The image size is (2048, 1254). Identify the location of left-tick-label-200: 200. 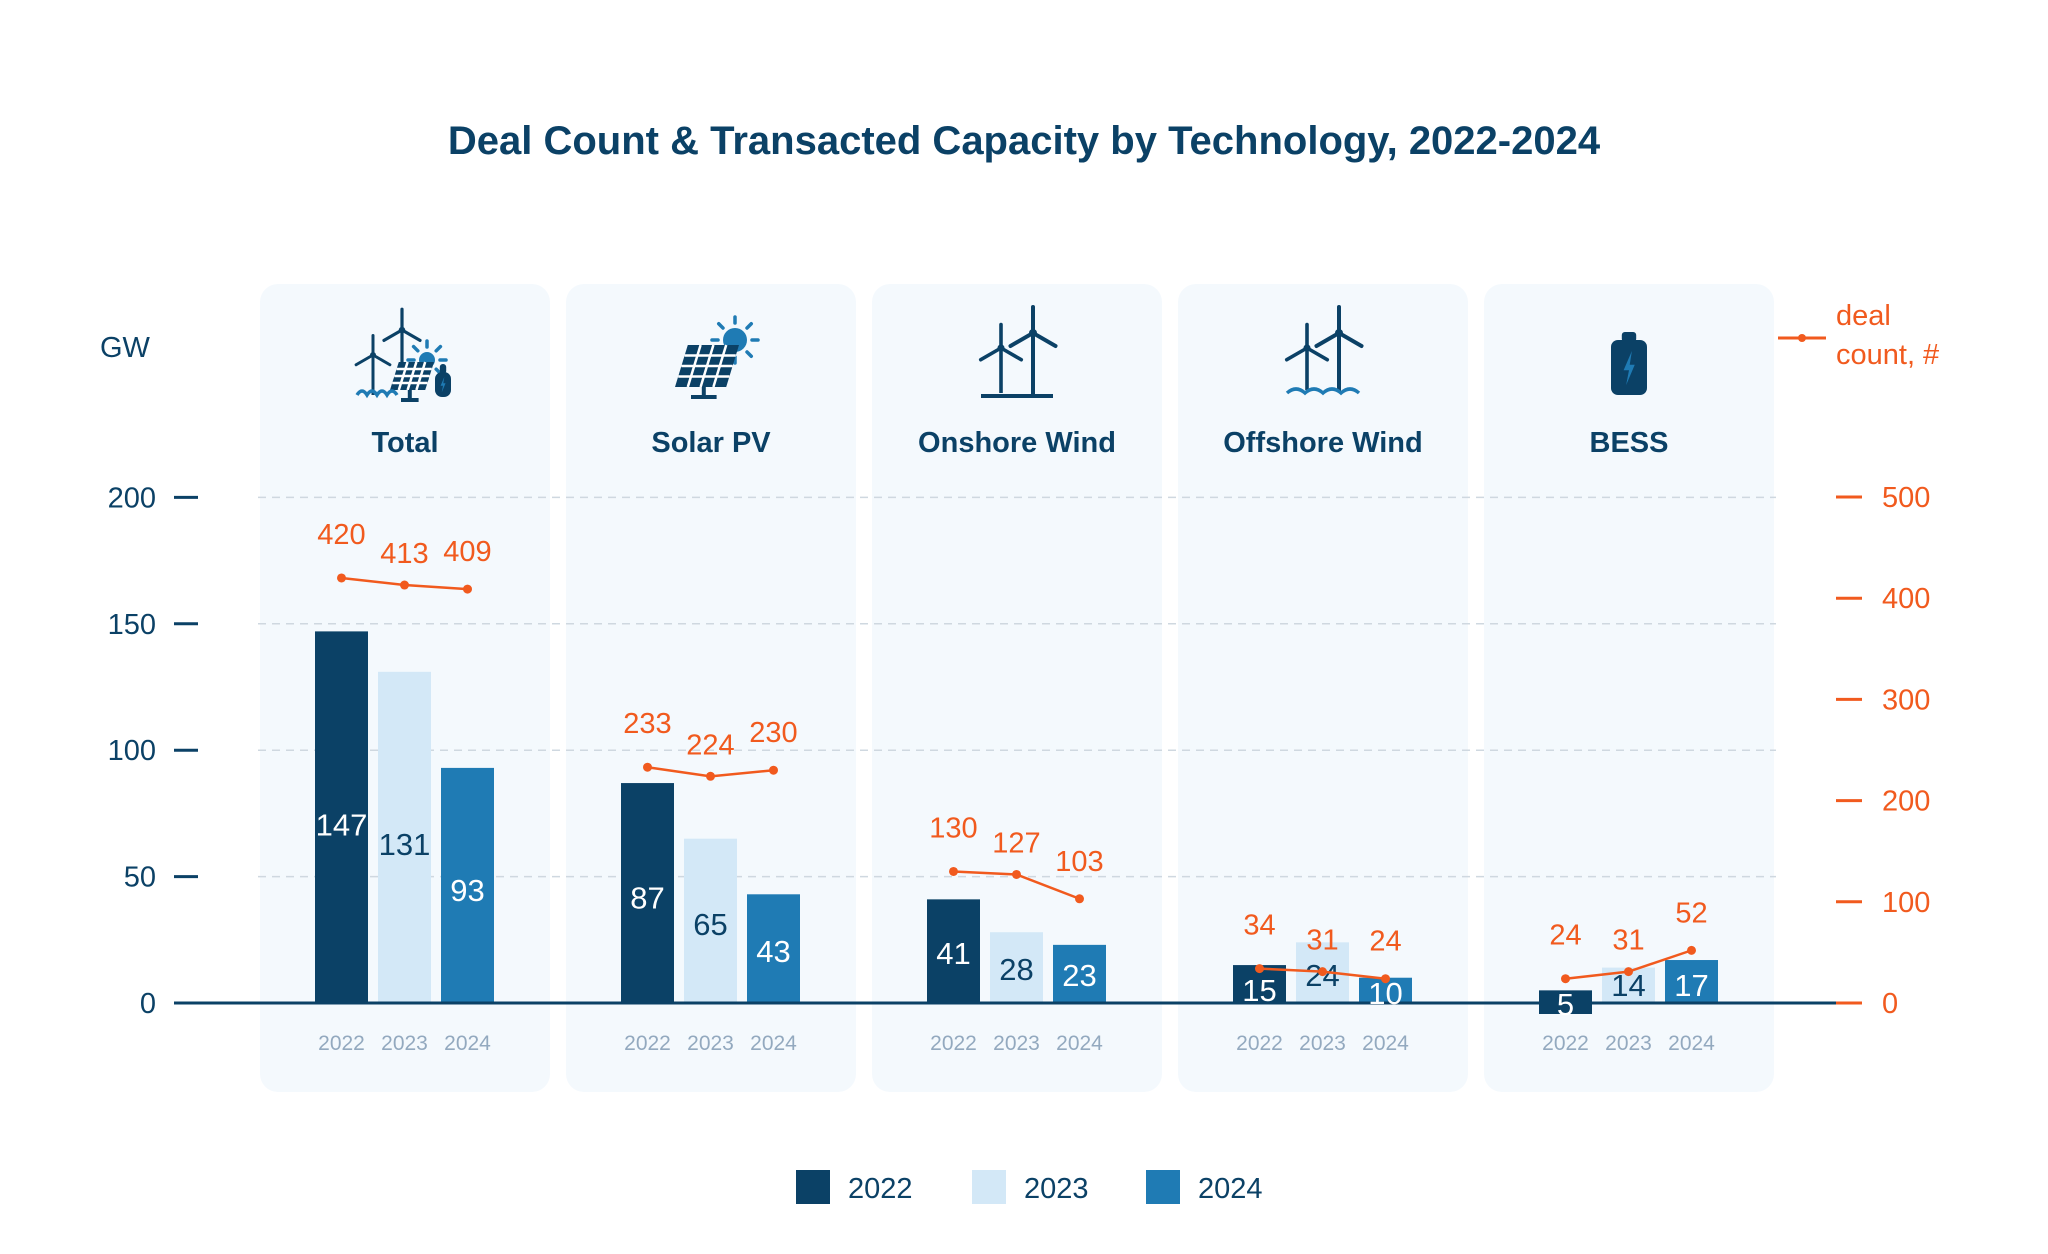
(132, 498).